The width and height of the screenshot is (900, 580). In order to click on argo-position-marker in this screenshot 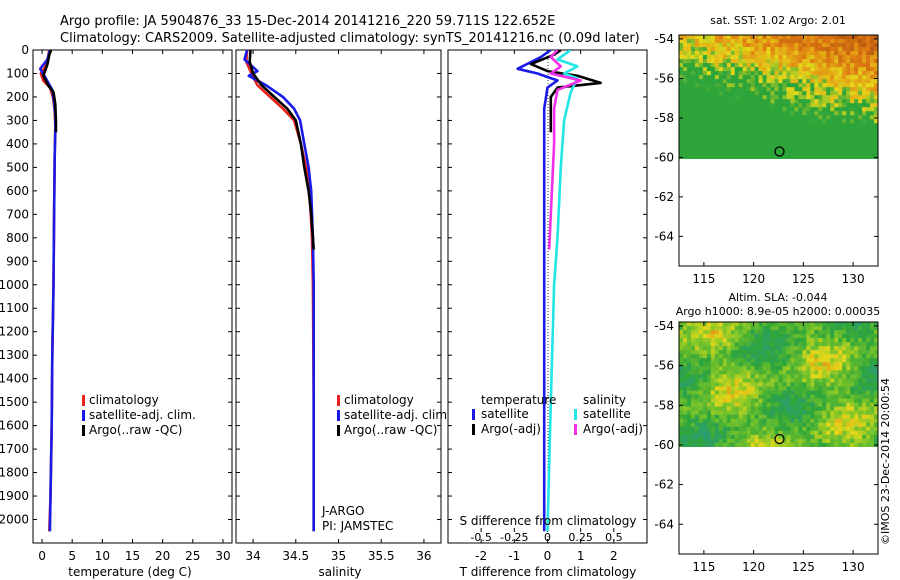, I will do `click(779, 439)`.